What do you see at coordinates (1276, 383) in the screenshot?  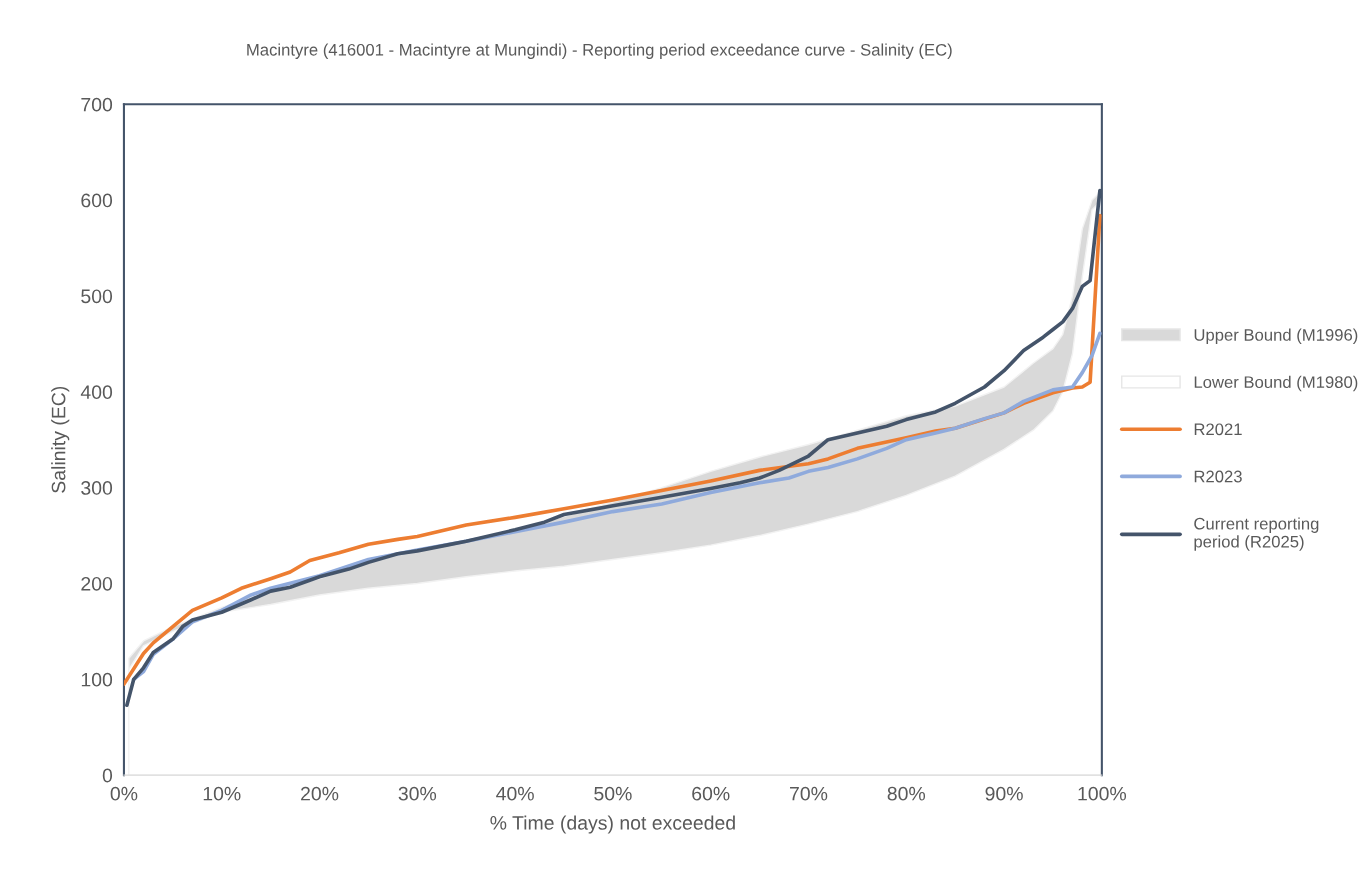 I see `legend-label: Lower Bound (M1980)` at bounding box center [1276, 383].